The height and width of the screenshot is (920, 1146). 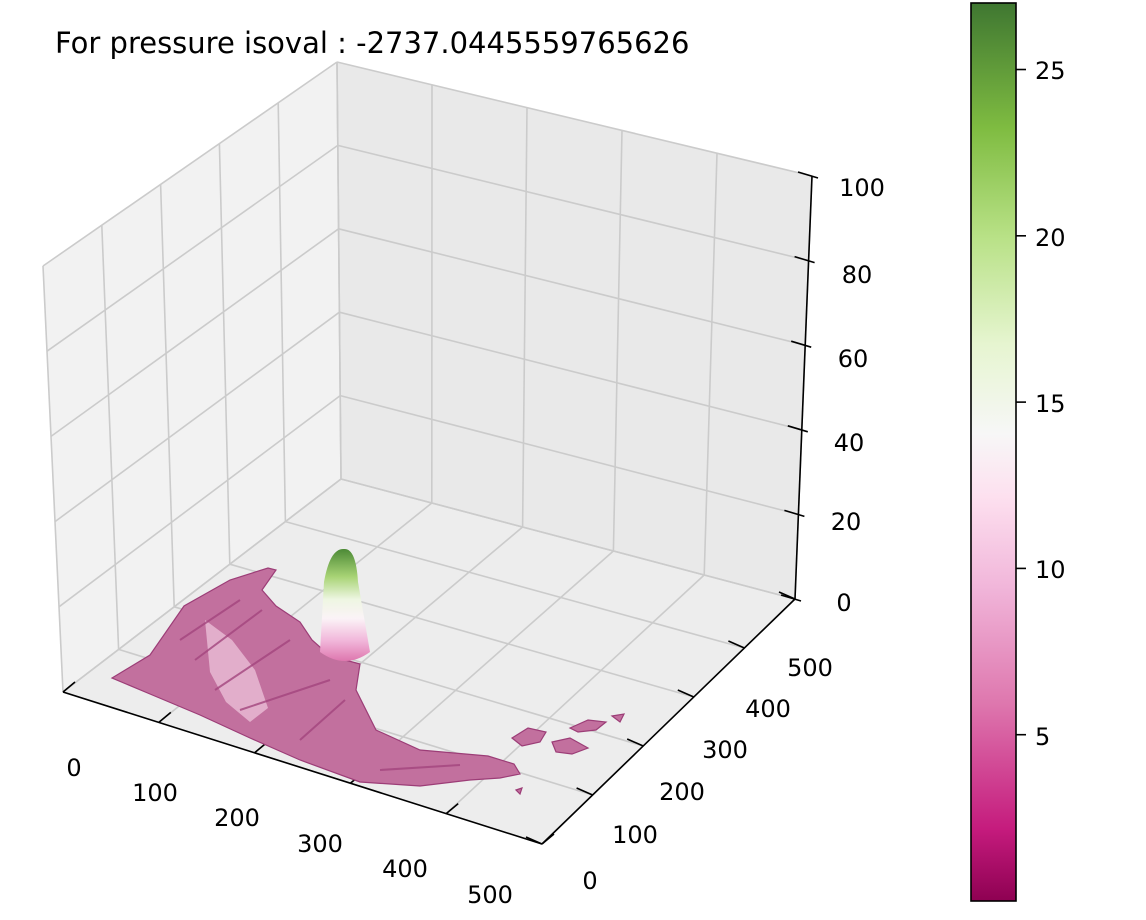 I want to click on y-tick-label: 400, so click(x=768, y=709).